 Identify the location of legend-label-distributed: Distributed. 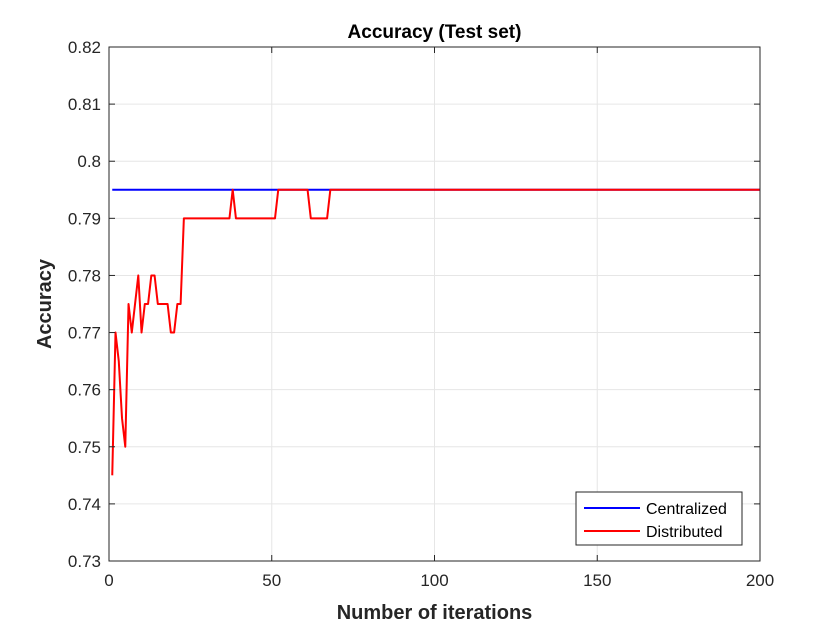
(684, 532).